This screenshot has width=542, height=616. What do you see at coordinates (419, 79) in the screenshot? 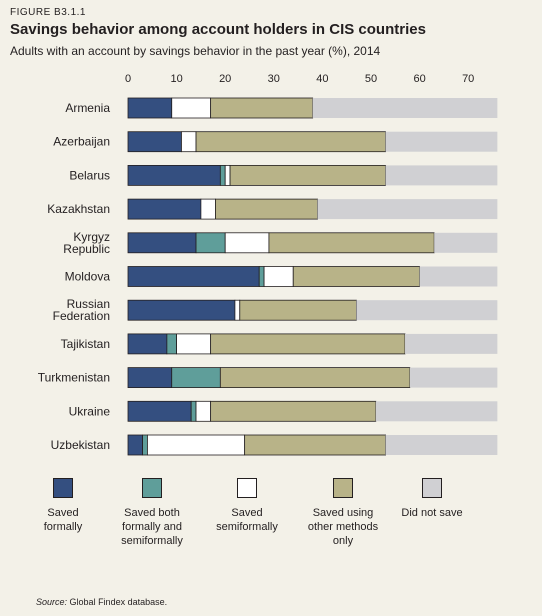
I see `x-tick-label: 60` at bounding box center [419, 79].